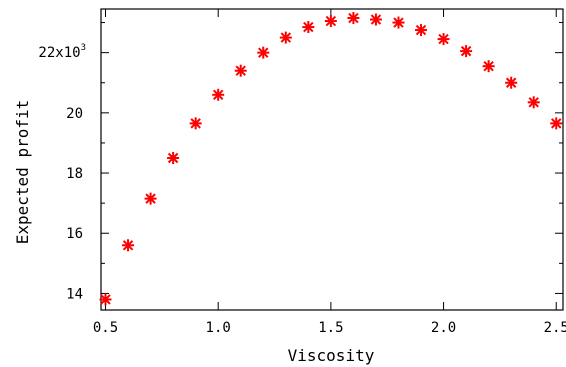 The height and width of the screenshot is (367, 566). I want to click on x-tick-label: 2.0, so click(443, 328).